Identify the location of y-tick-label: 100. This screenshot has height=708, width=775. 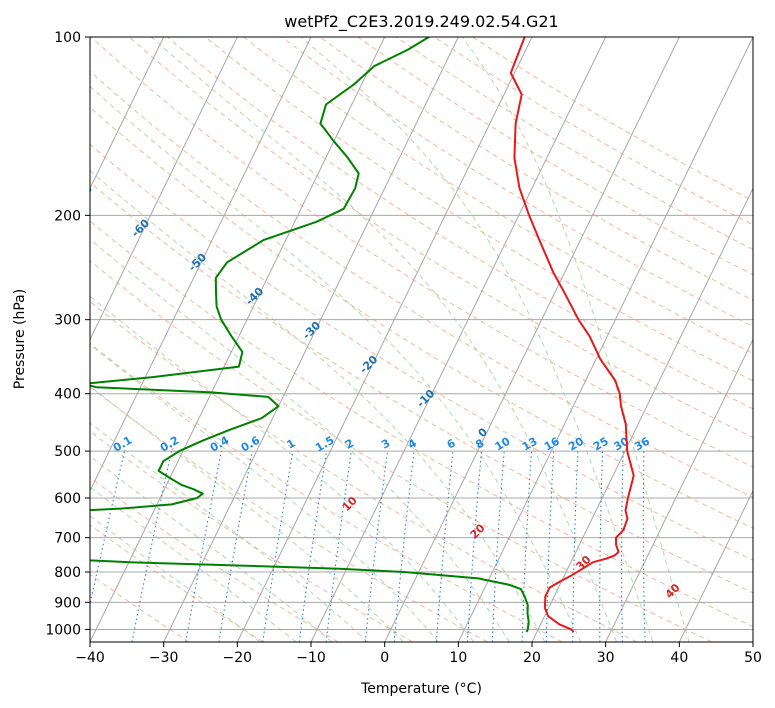
(67, 38).